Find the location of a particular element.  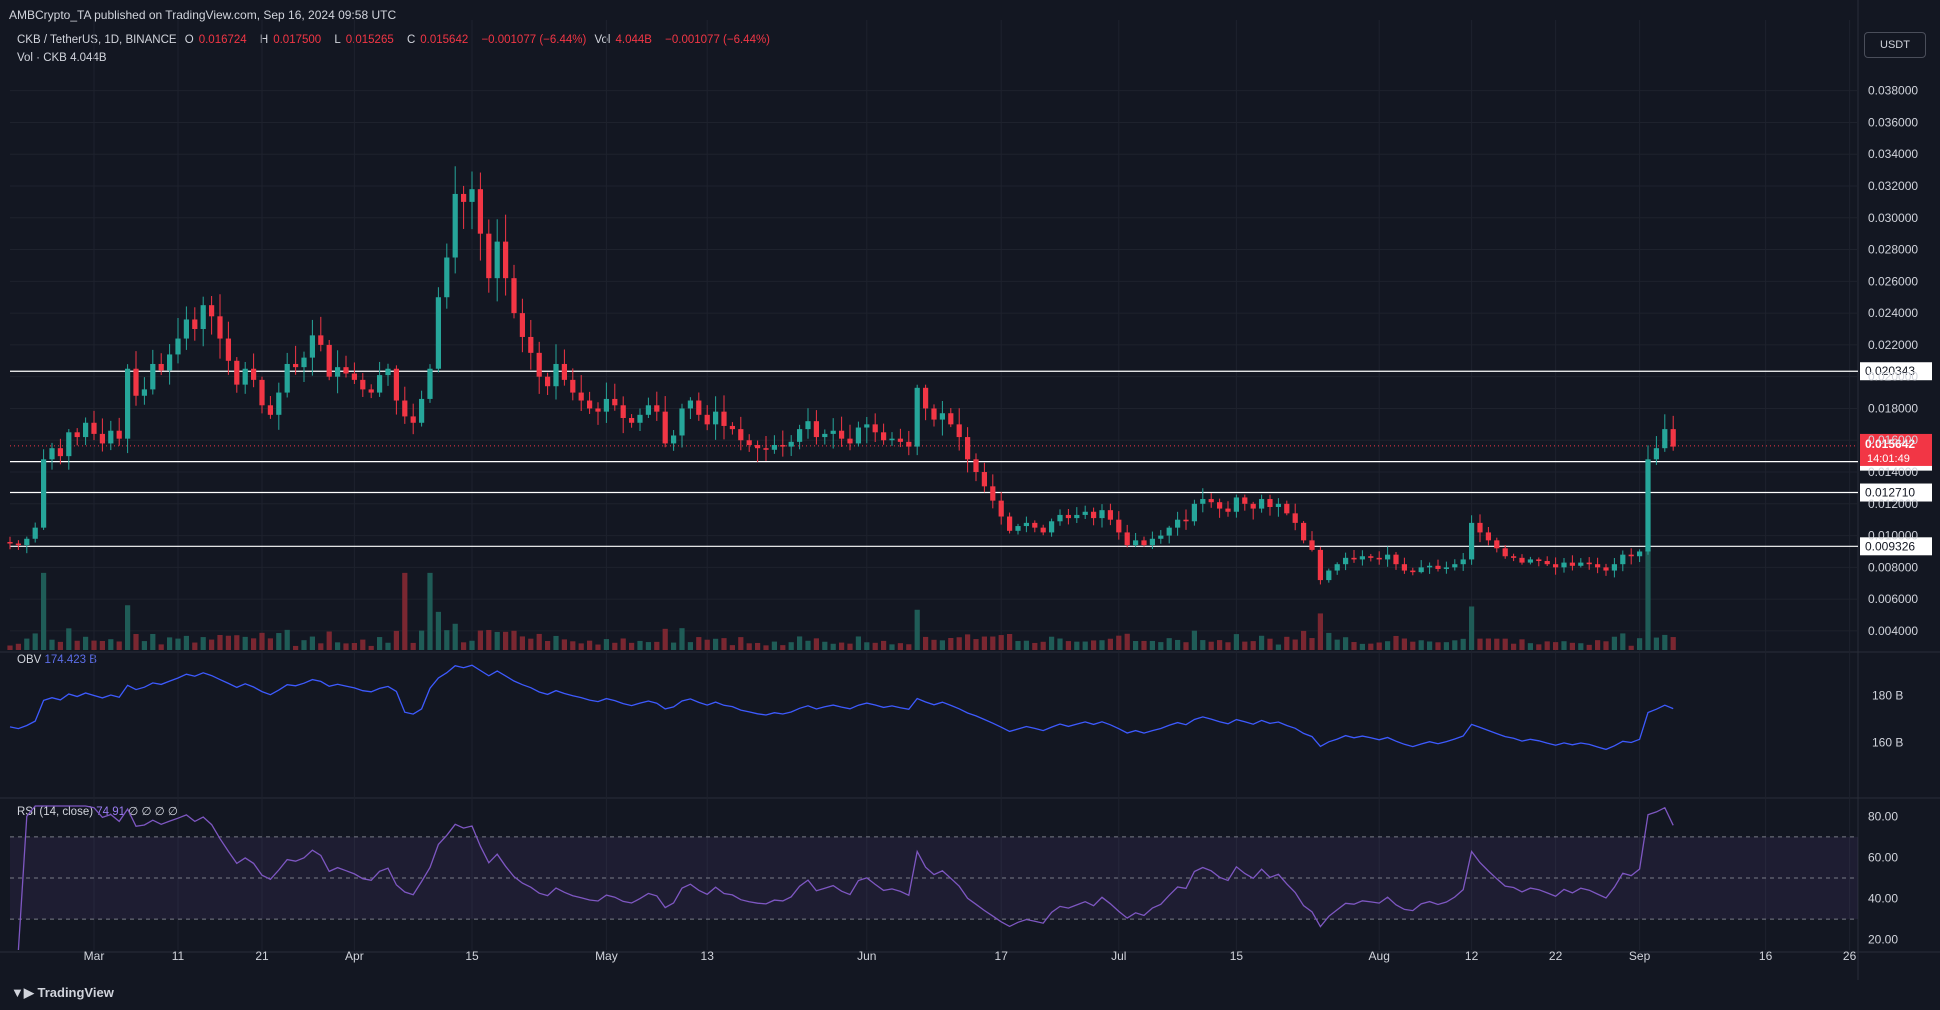

tradingview-logo: ▼▶ TradingView is located at coordinates (62, 992).